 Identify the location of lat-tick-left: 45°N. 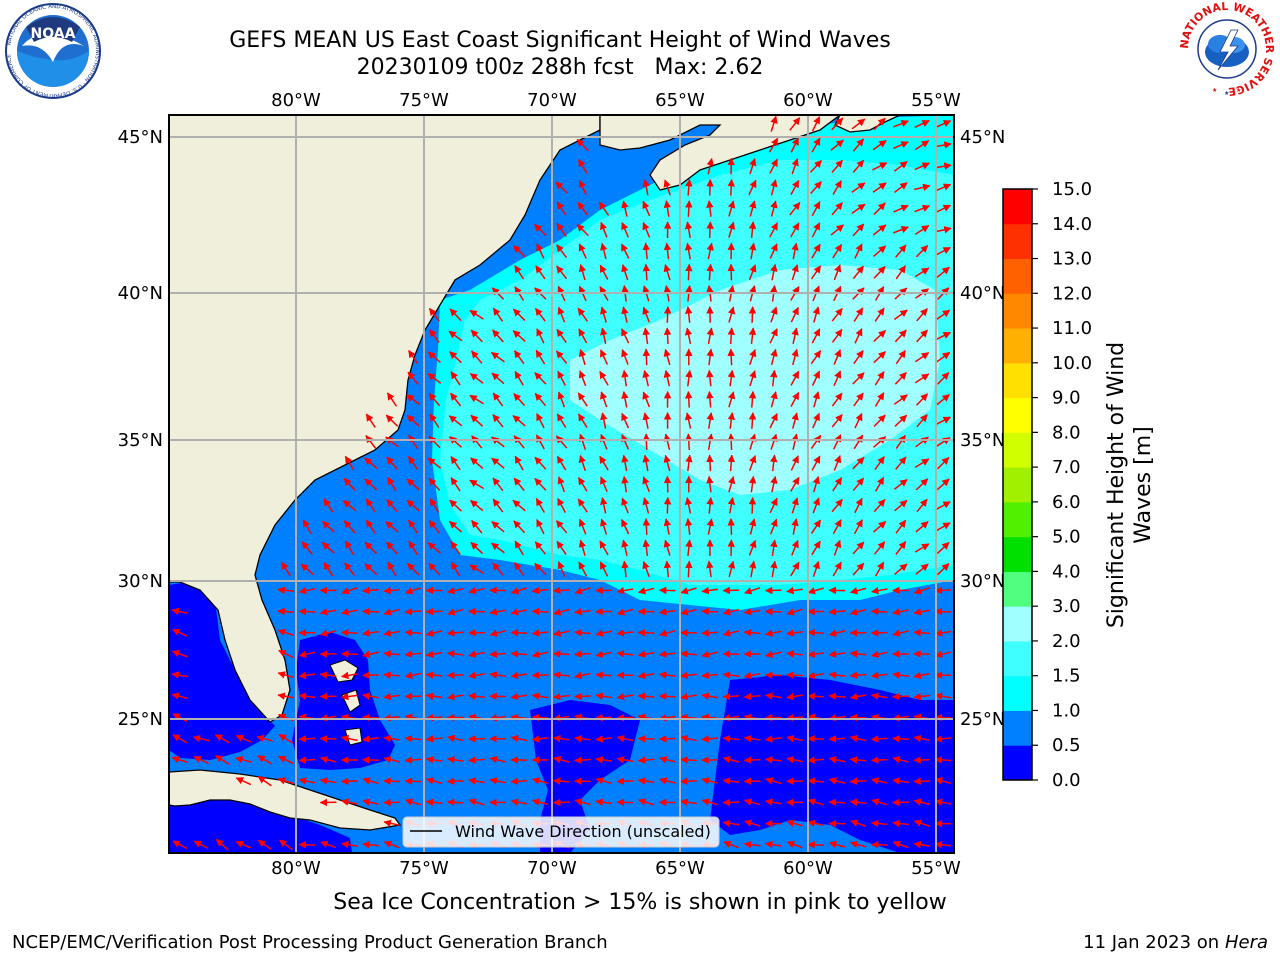
(140, 137).